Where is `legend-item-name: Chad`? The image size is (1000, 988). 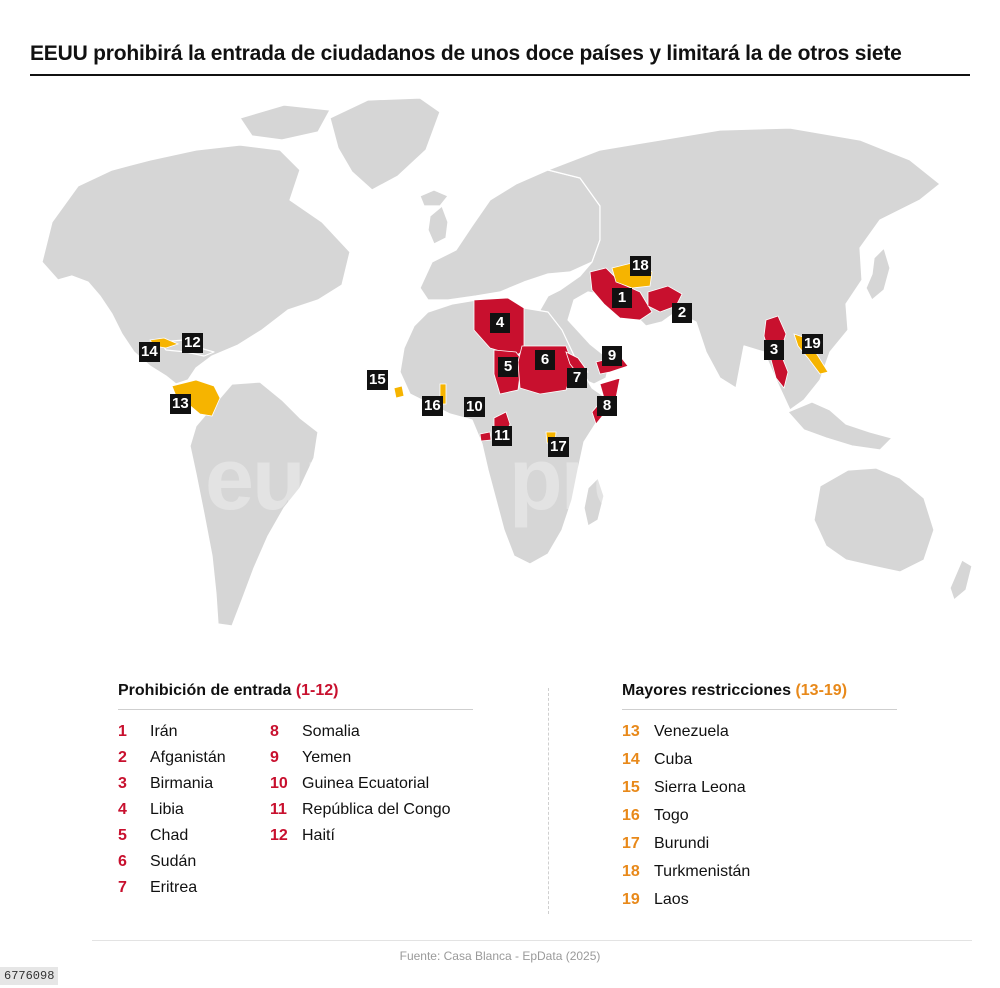 legend-item-name: Chad is located at coordinates (169, 835).